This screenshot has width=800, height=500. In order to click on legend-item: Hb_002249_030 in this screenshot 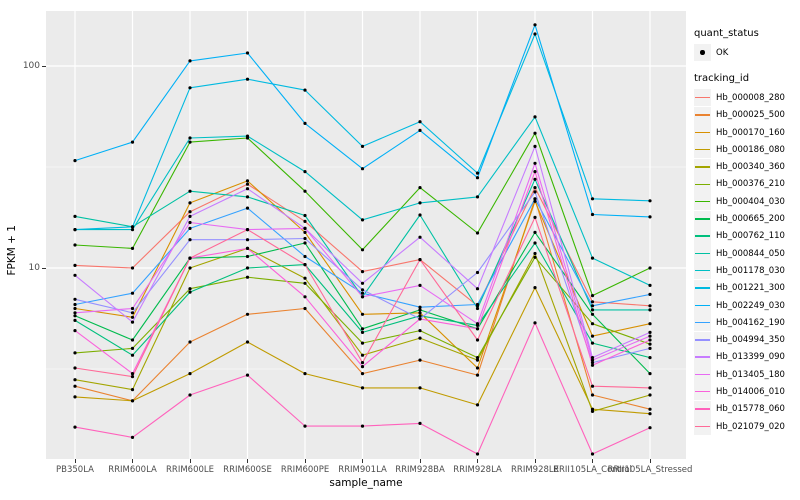, I will do `click(739, 305)`.